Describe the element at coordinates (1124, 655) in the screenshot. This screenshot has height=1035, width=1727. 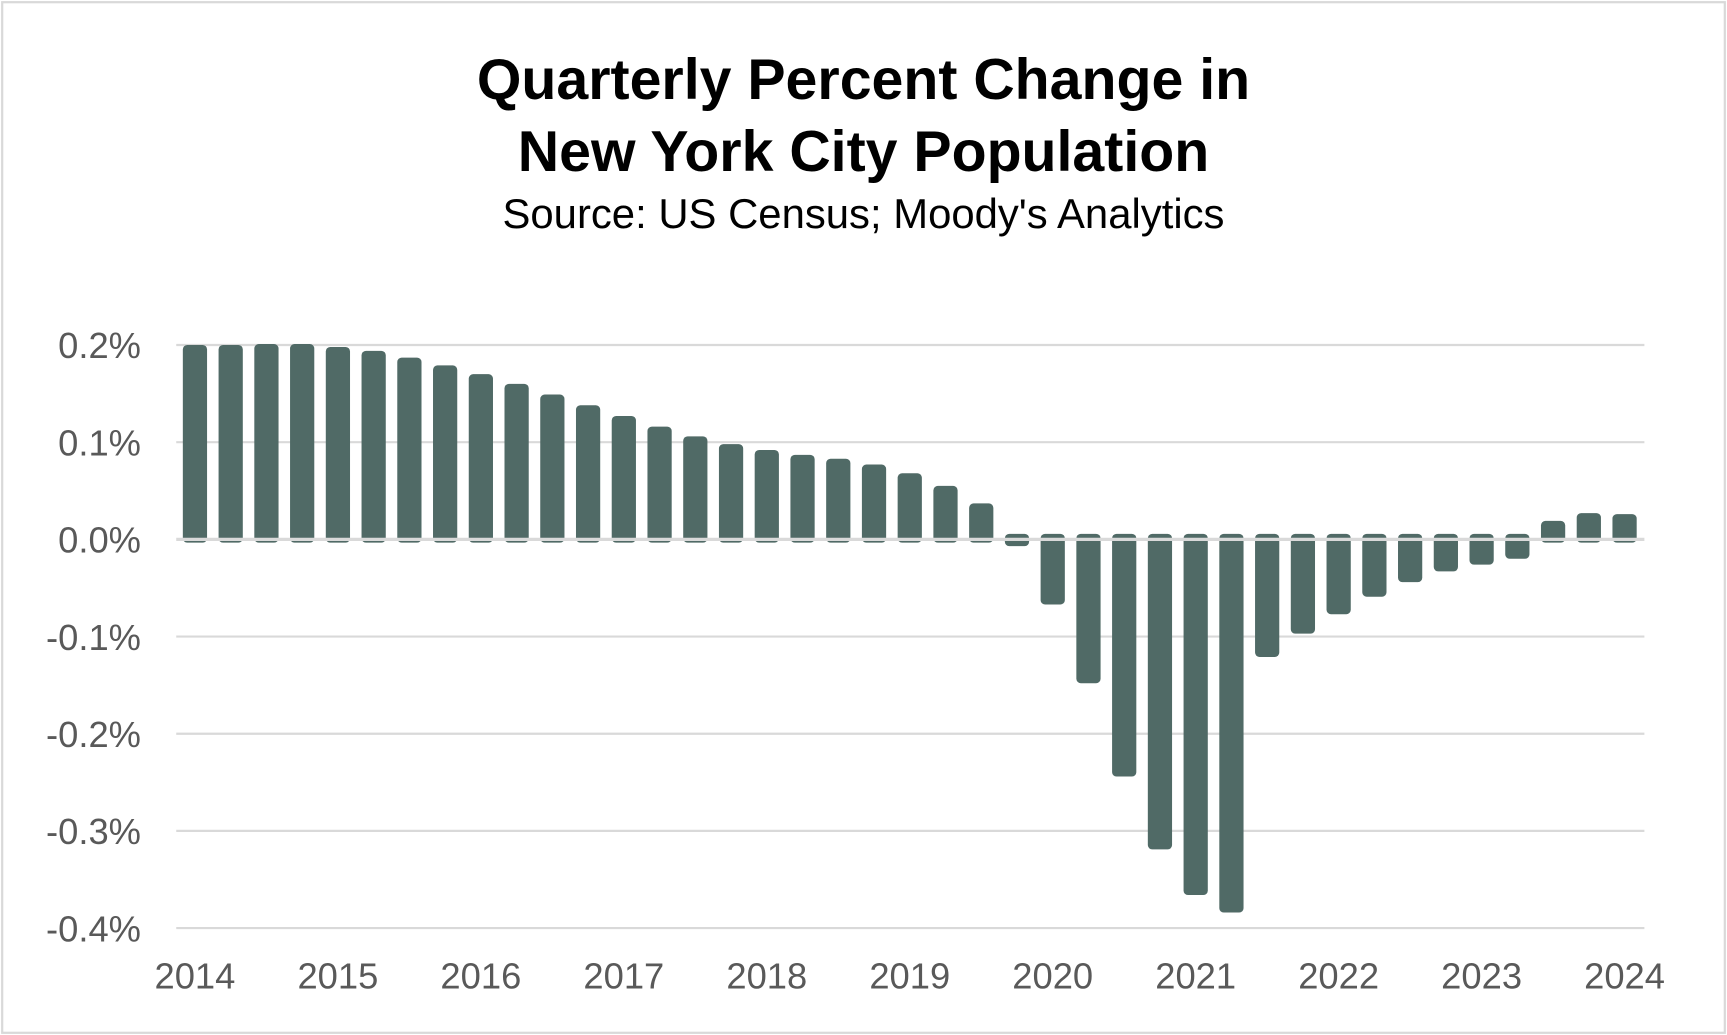
I see `bar-2020Q3` at that location.